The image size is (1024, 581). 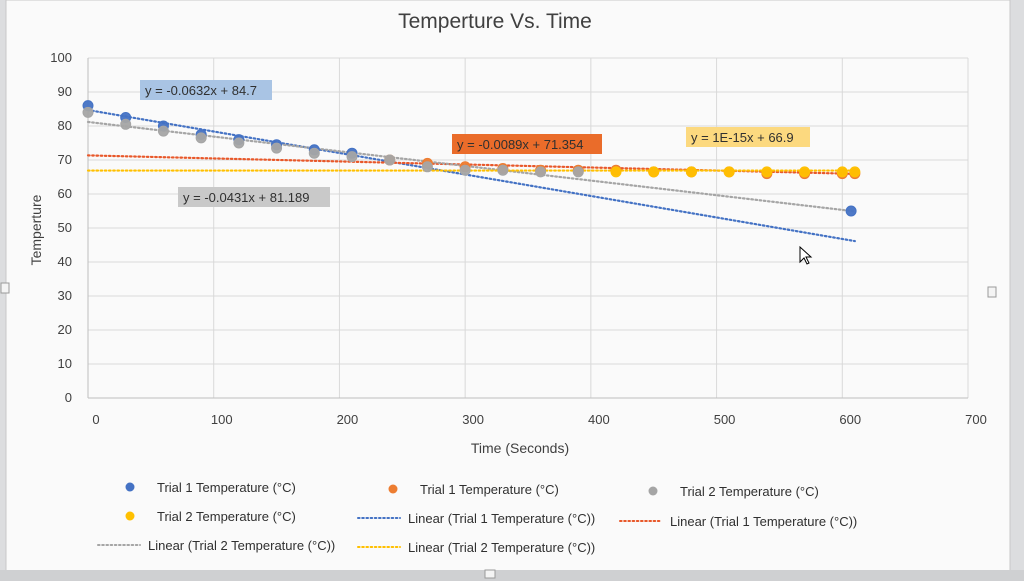 I want to click on chart-title: Temperture Vs. Time, so click(x=495, y=21).